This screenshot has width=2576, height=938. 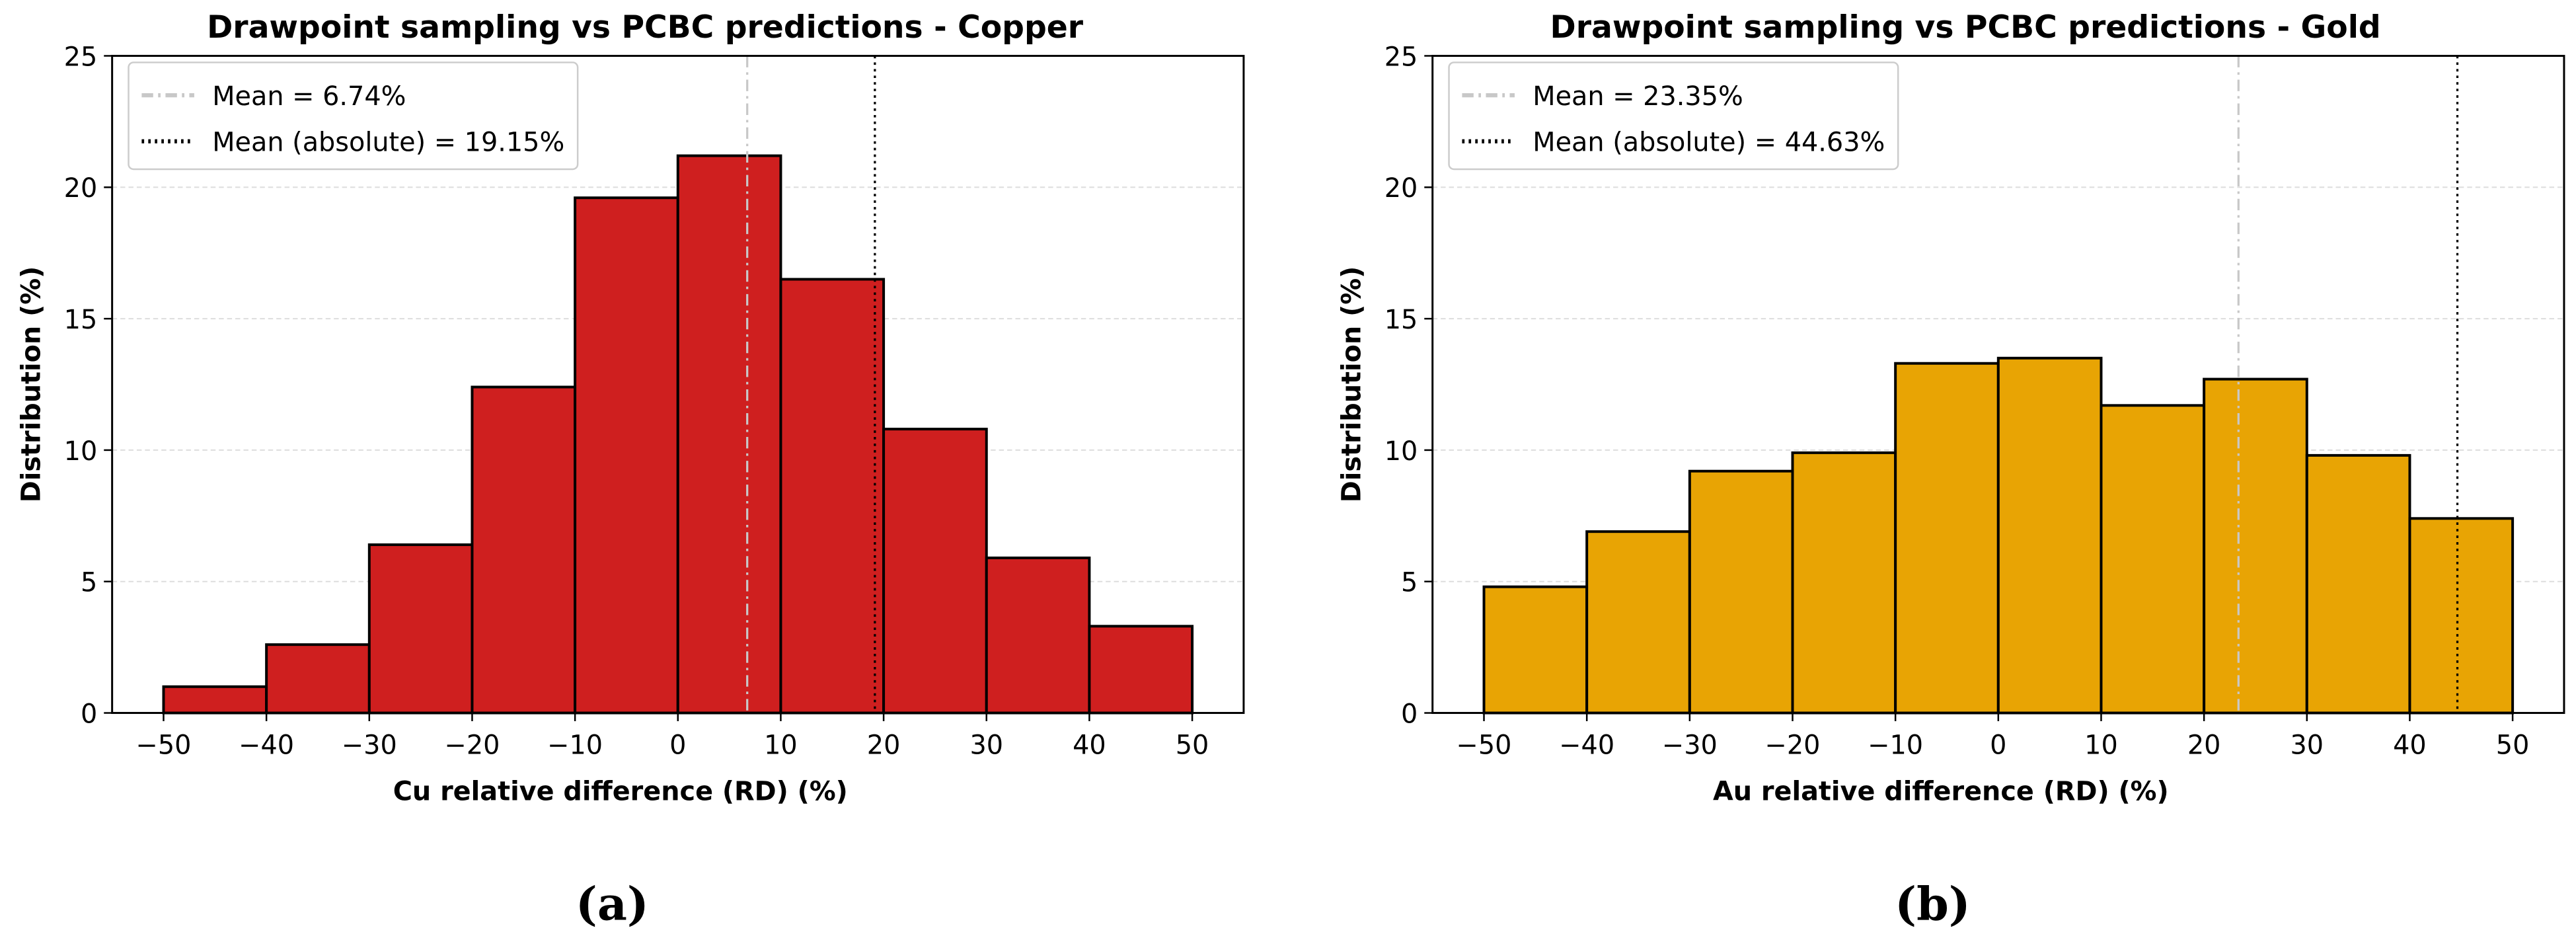 What do you see at coordinates (388, 143) in the screenshot?
I see `legend-label: Mean (absolute) = 19.15%` at bounding box center [388, 143].